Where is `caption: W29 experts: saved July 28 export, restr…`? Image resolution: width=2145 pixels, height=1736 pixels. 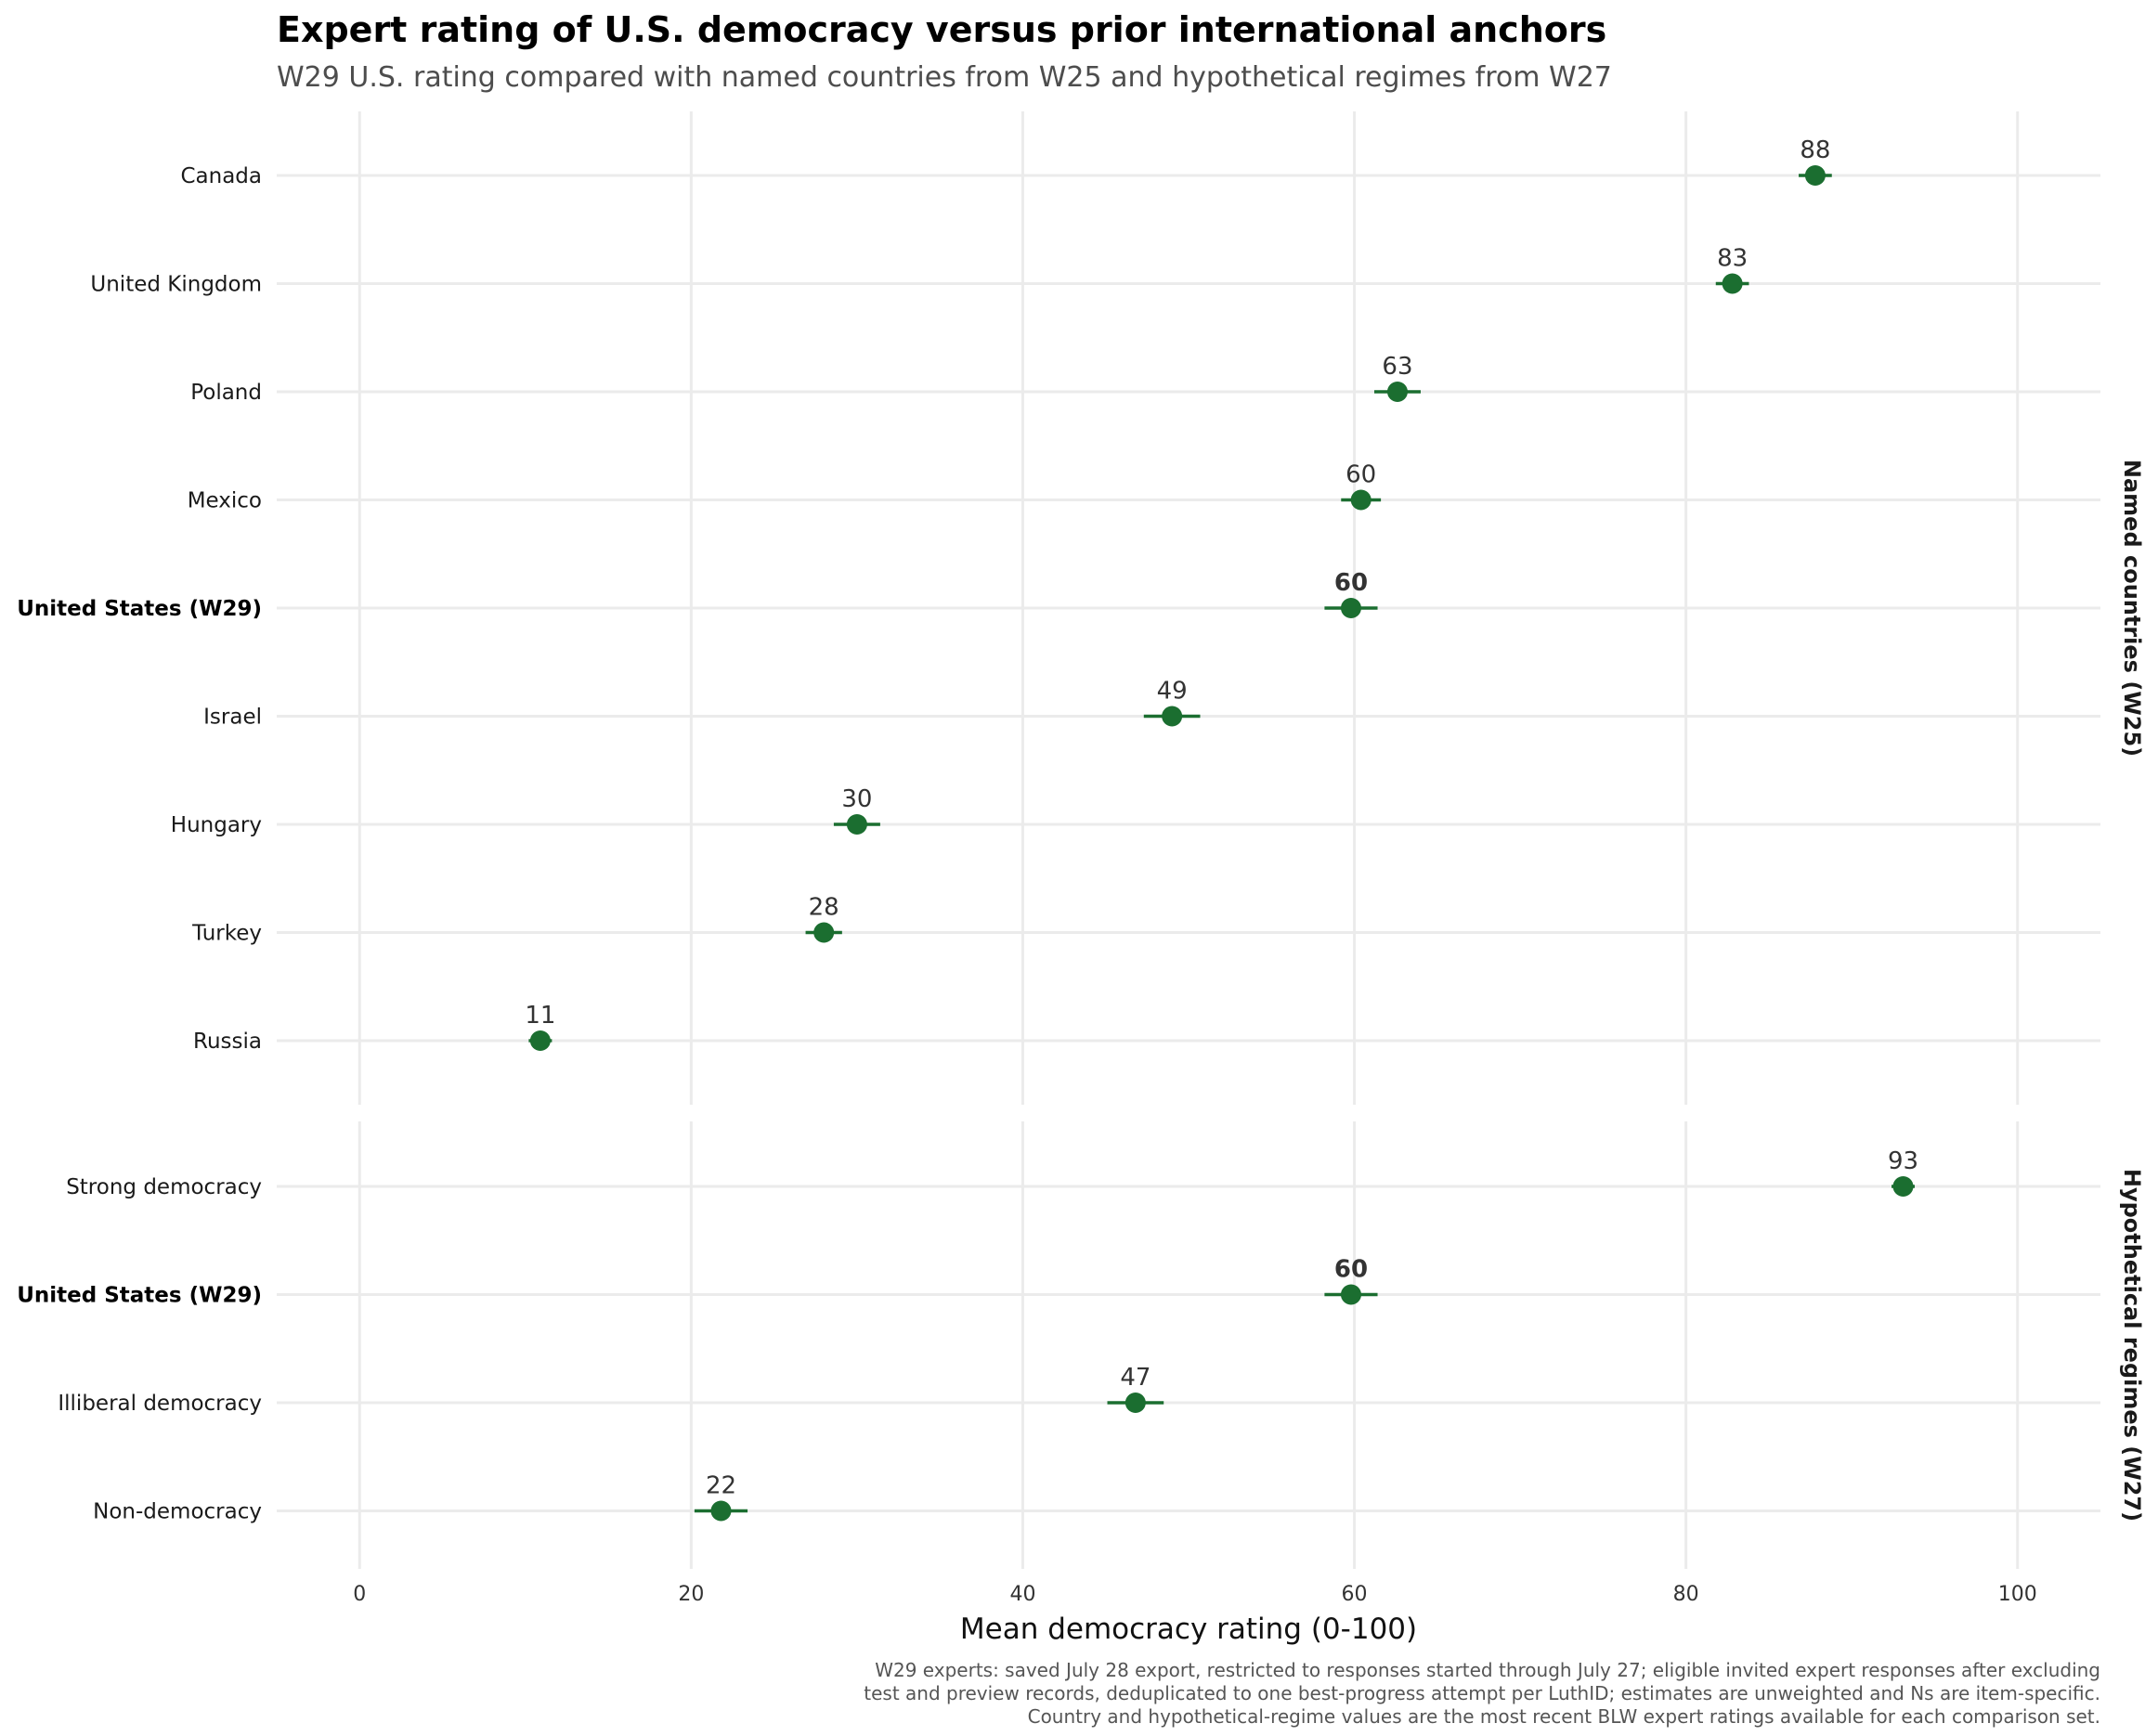
caption: W29 experts: saved July 28 export, restr… is located at coordinates (1482, 1693).